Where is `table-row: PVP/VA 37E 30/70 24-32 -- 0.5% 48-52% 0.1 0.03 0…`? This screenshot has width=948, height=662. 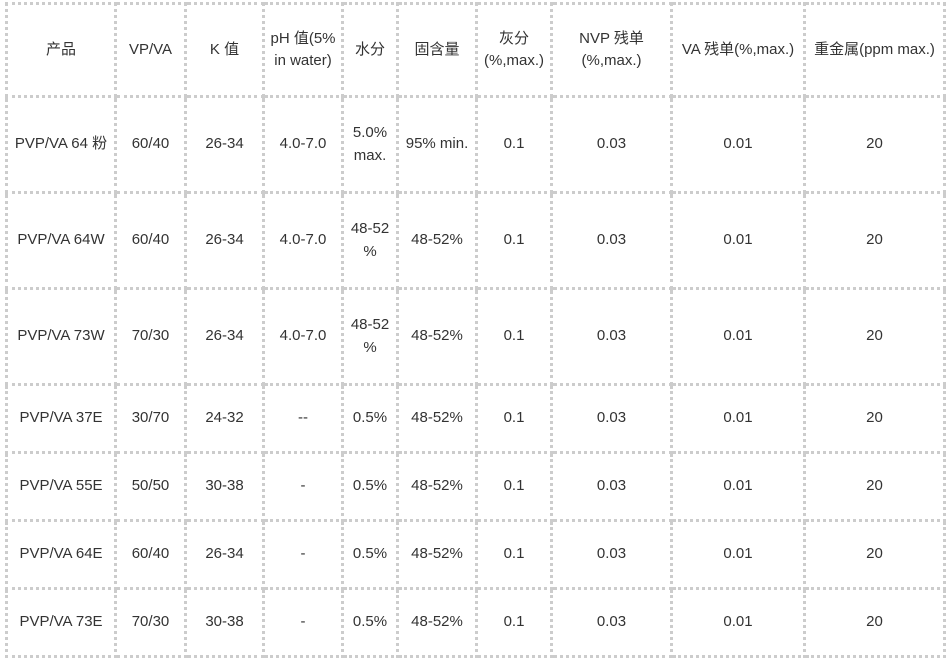 table-row: PVP/VA 37E 30/70 24-32 -- 0.5% 48-52% 0.1 0.03 0… is located at coordinates (475, 418).